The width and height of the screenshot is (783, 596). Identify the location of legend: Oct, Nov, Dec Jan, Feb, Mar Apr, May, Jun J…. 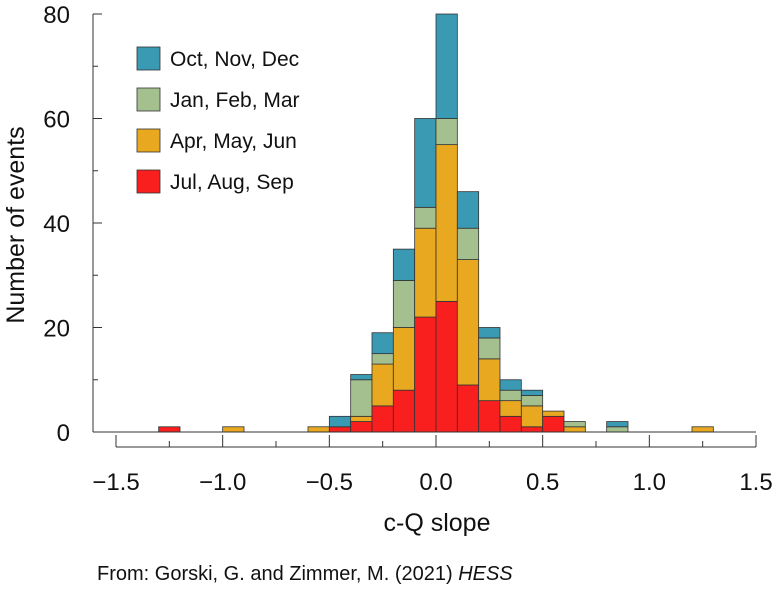
(218, 120).